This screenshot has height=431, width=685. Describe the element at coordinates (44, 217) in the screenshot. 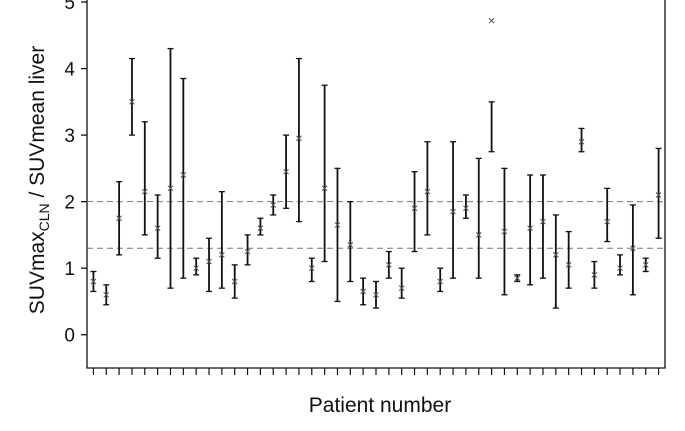

I see `y-label-sub: CLN` at that location.